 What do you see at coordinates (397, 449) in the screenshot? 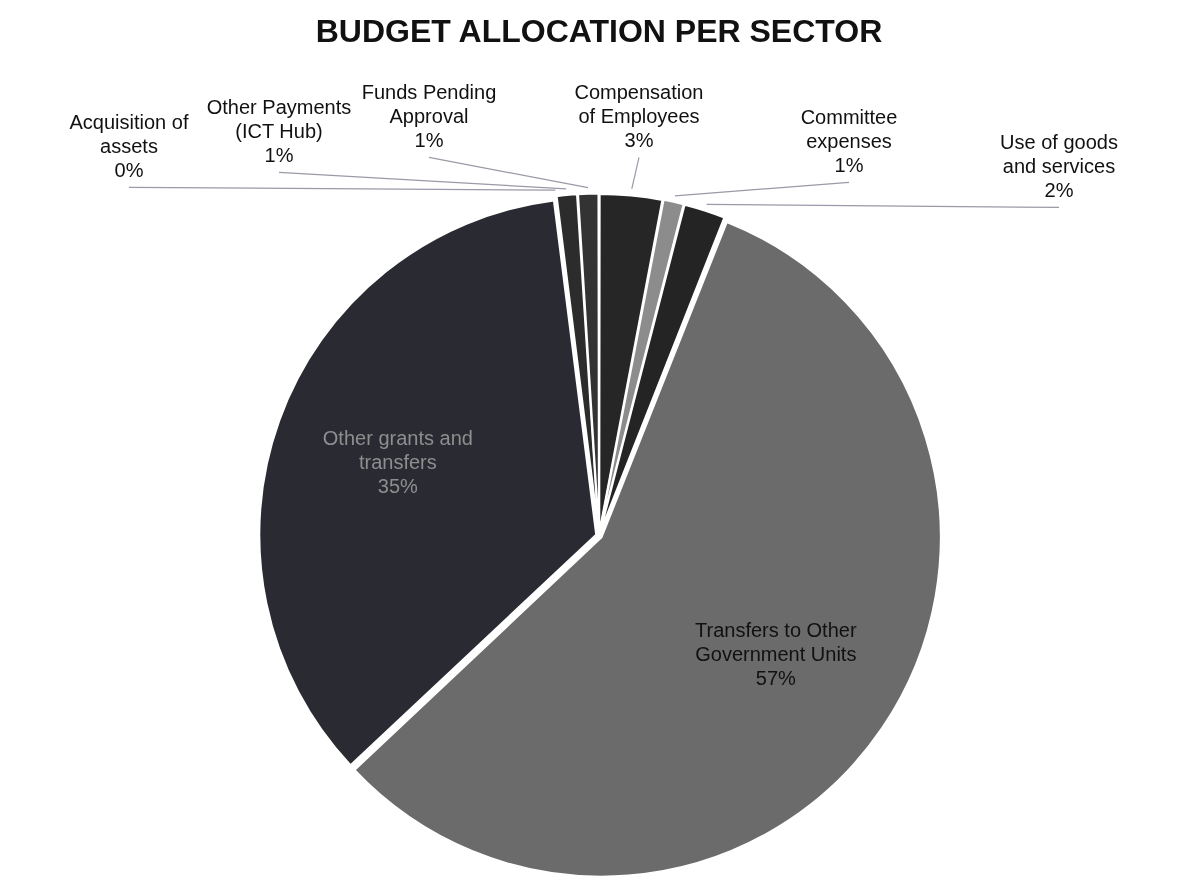
I see `slice-label: Other grants and transfers` at bounding box center [397, 449].